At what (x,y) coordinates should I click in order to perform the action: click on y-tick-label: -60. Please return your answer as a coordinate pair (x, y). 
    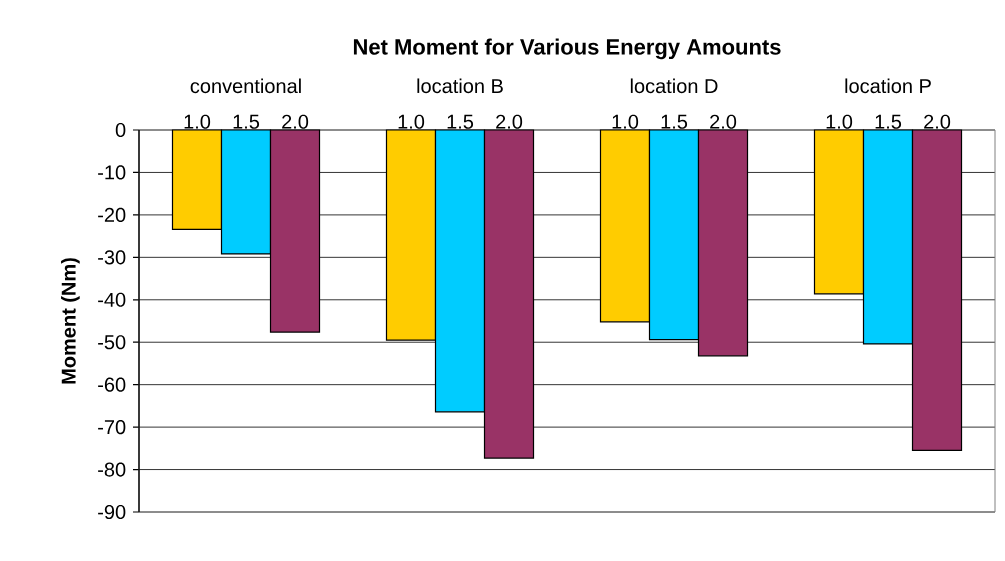
    Looking at the image, I should click on (112, 384).